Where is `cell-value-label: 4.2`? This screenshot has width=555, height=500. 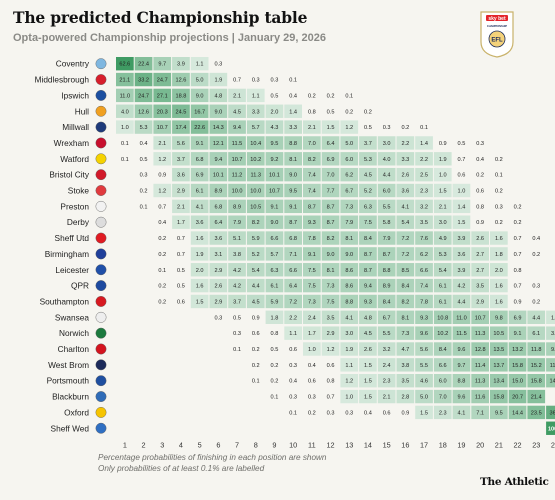 cell-value-label: 4.2 is located at coordinates (462, 287).